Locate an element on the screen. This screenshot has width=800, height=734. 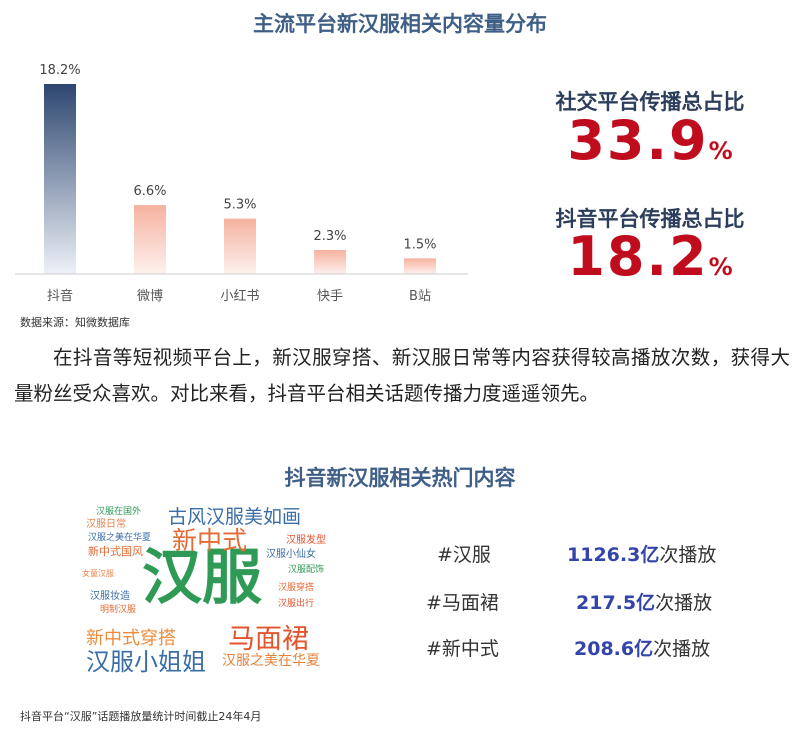
word-cloud-term: 古风汉服美如画 is located at coordinates (235, 517).